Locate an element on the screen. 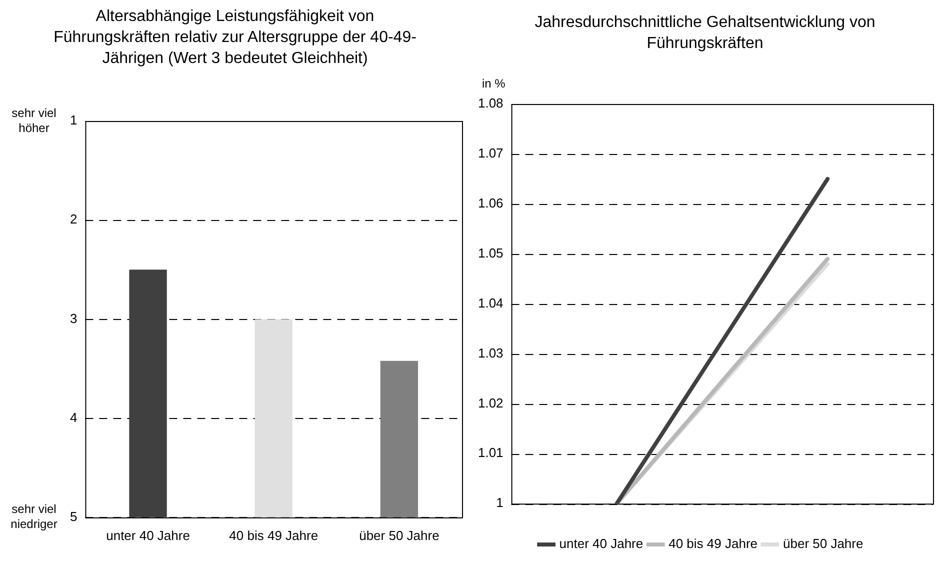 The height and width of the screenshot is (561, 941). x-tick-label: 40 bis 49 Jahre is located at coordinates (273, 535).